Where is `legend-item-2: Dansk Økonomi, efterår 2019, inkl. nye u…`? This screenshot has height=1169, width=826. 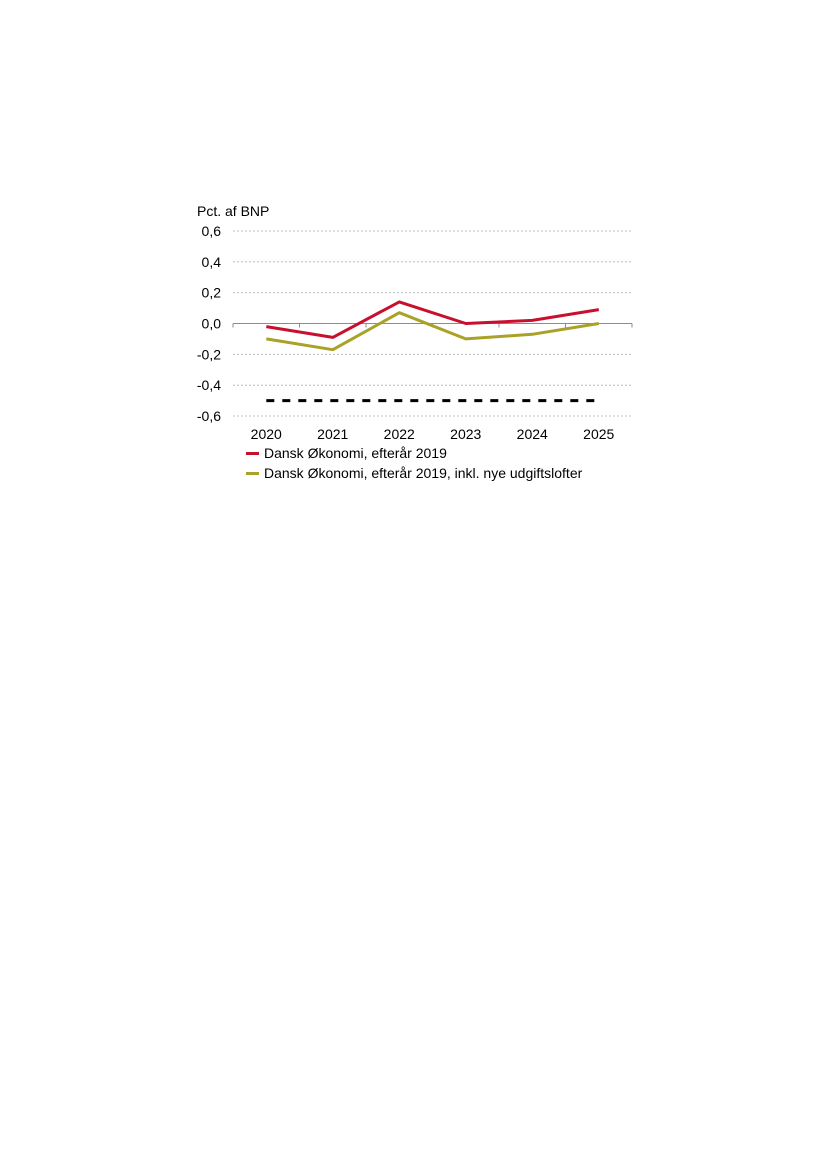
legend-item-2: Dansk Økonomi, efterår 2019, inkl. nye u… is located at coordinates (414, 473).